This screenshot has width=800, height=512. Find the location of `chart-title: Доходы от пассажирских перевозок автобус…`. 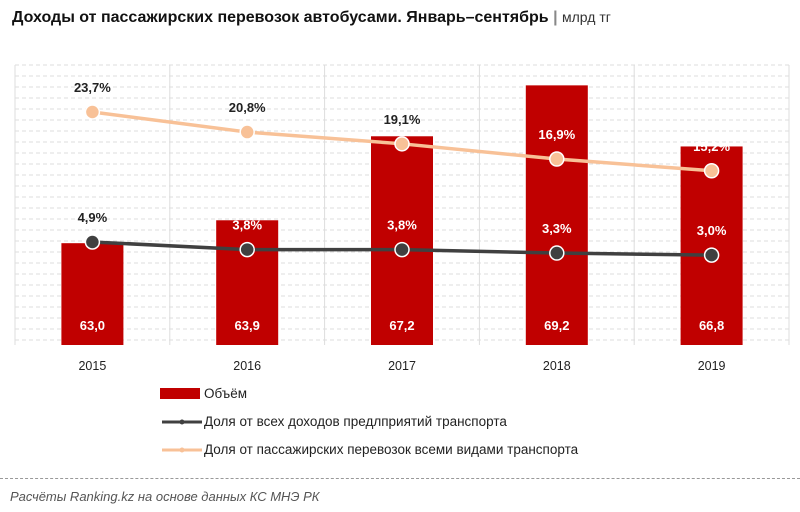

chart-title: Доходы от пассажирских перевозок автобус… is located at coordinates (311, 17).